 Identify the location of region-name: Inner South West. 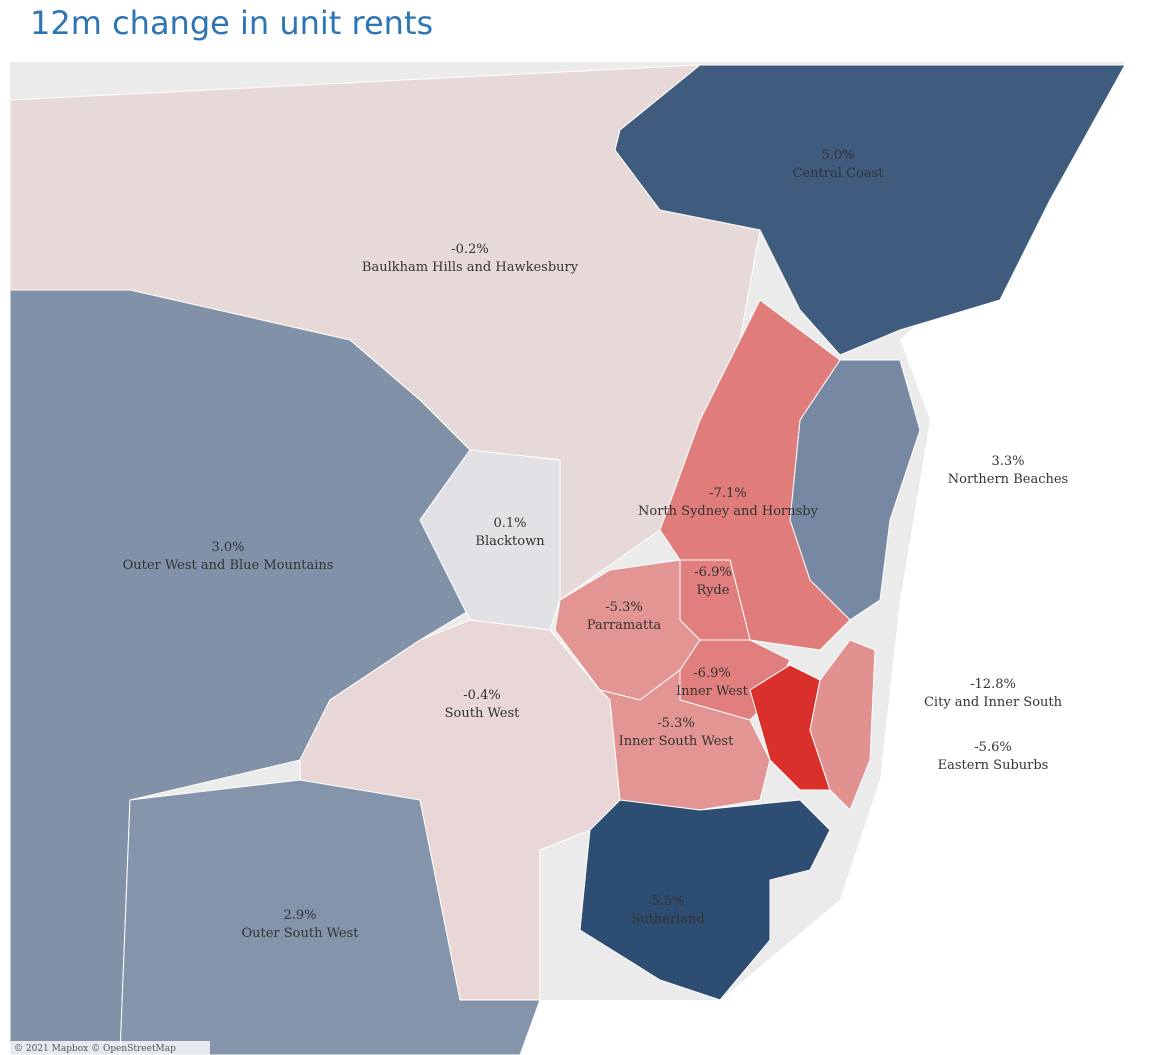
(676, 741).